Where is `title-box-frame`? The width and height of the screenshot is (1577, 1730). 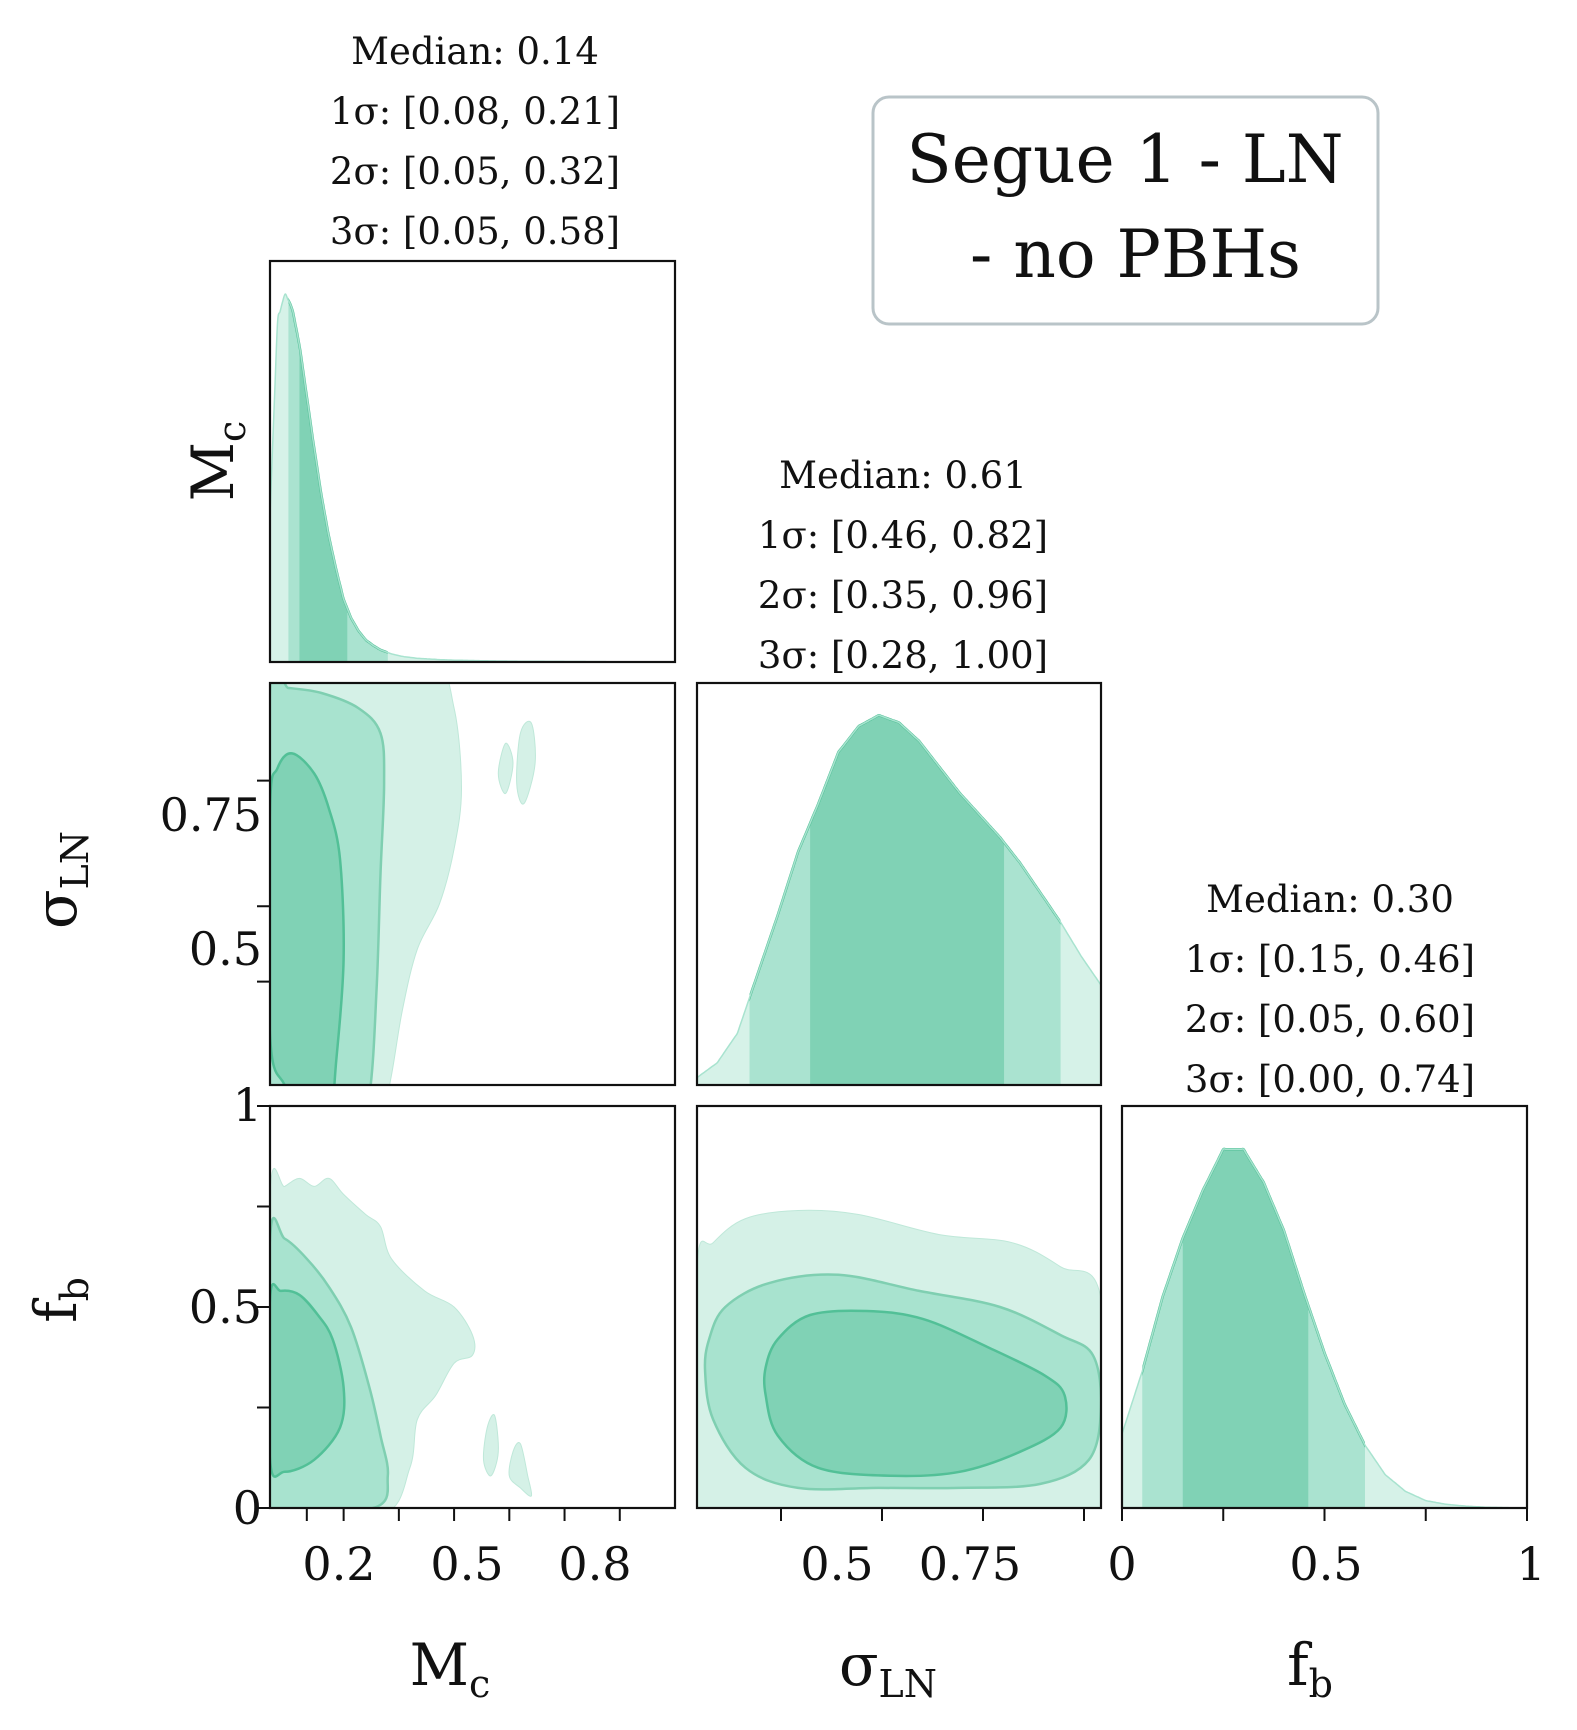
title-box-frame is located at coordinates (1125, 210).